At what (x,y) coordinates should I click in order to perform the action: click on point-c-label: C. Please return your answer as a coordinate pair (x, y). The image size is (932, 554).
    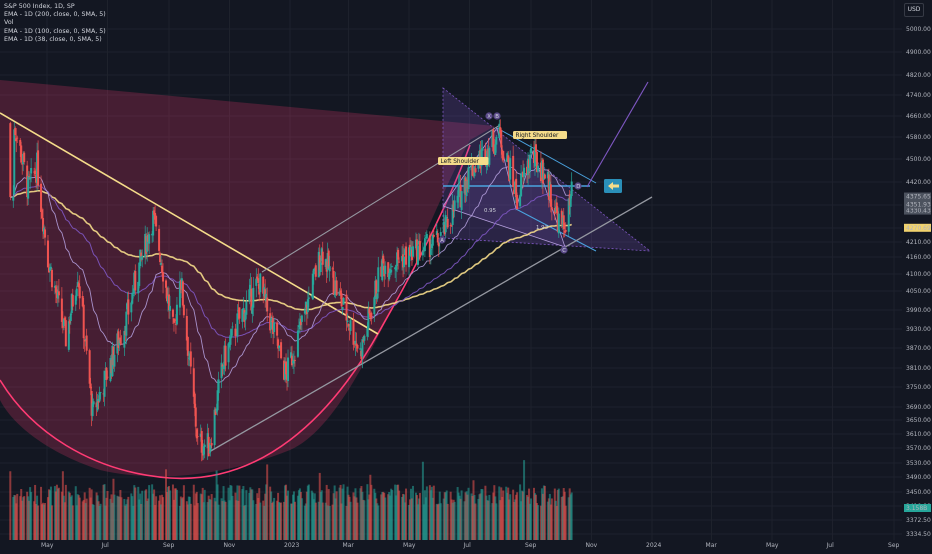
    Looking at the image, I should click on (564, 251).